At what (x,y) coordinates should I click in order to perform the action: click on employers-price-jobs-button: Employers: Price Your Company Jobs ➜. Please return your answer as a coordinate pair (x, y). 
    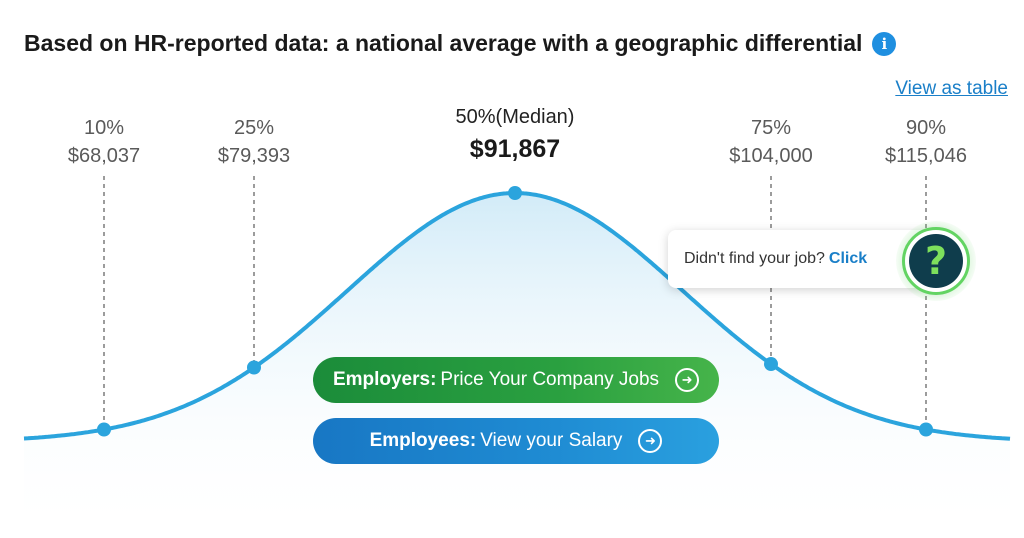
    Looking at the image, I should click on (516, 380).